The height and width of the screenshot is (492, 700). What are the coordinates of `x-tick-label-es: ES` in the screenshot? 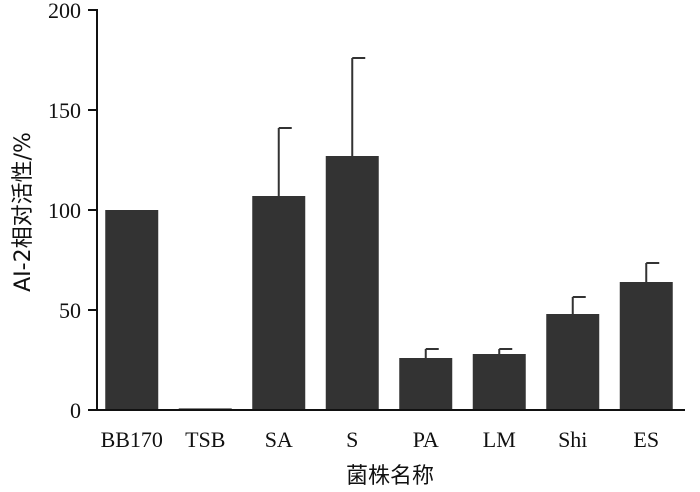 It's located at (646, 439).